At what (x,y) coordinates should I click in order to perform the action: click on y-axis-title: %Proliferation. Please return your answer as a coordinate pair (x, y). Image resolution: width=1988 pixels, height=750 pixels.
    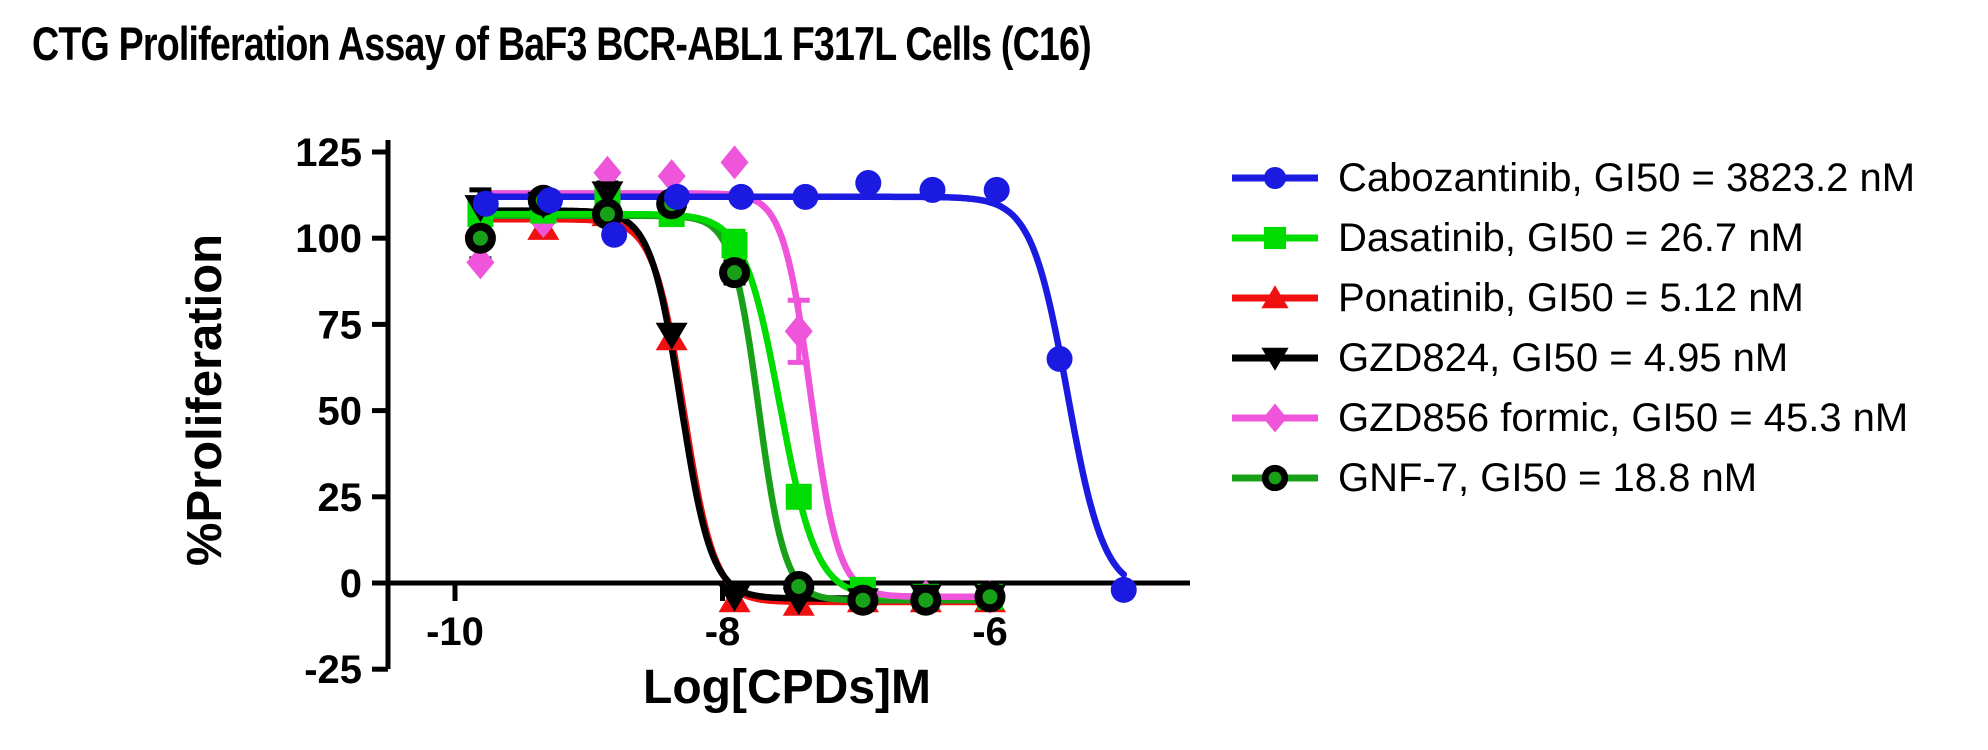
    Looking at the image, I should click on (205, 400).